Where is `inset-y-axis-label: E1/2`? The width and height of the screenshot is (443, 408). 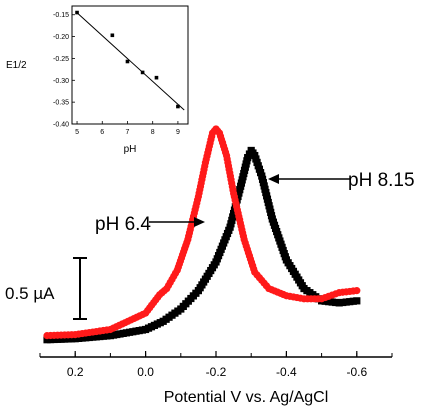
inset-y-axis-label: E1/2 is located at coordinates (16, 65).